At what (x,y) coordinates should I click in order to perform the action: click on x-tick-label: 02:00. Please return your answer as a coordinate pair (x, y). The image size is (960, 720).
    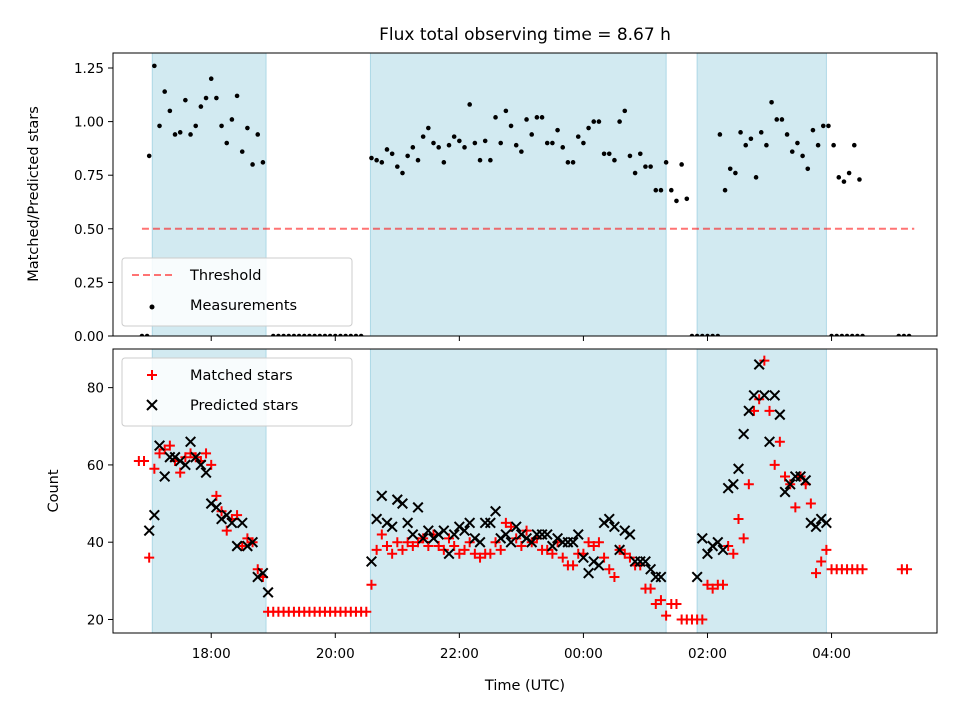
    Looking at the image, I should click on (707, 654).